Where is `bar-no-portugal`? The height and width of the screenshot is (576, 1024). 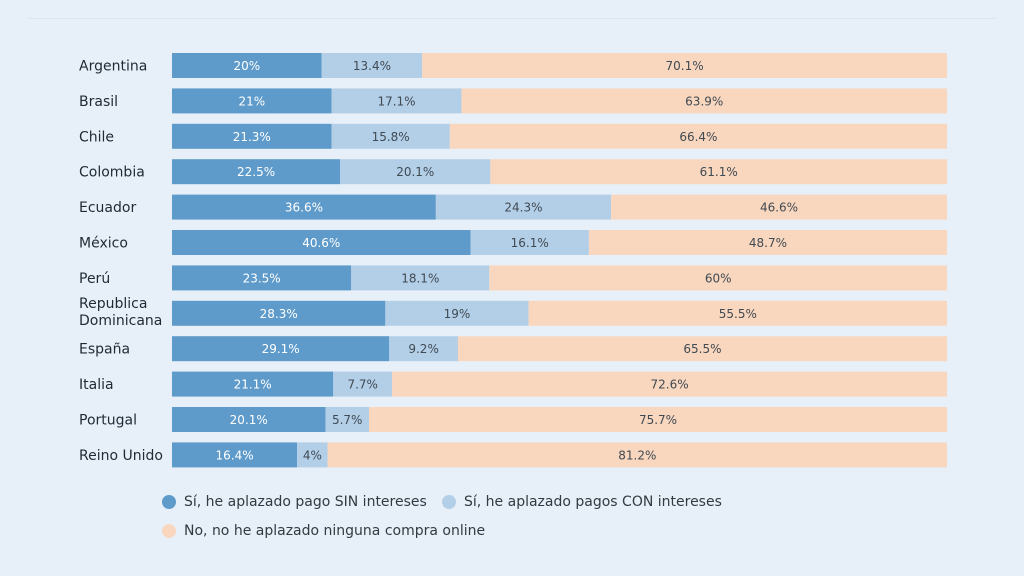 bar-no-portugal is located at coordinates (658, 419).